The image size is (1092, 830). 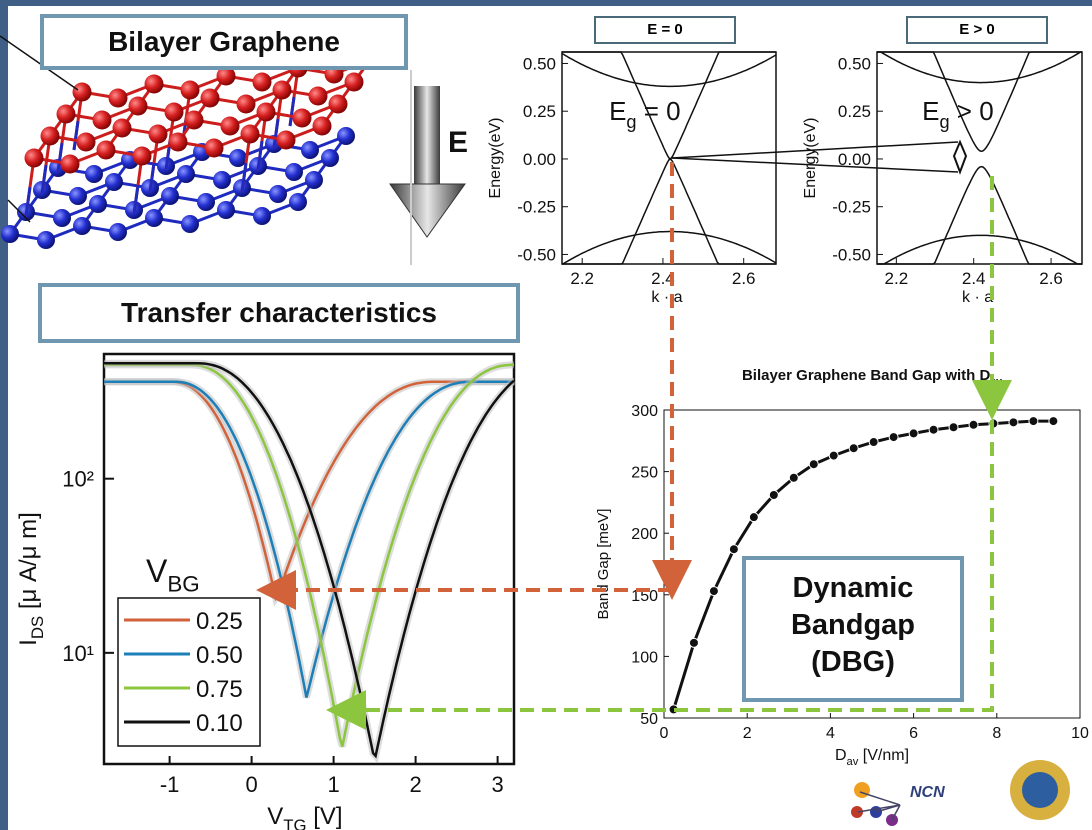 What do you see at coordinates (1080, 733) in the screenshot?
I see `x-tick-label: 10` at bounding box center [1080, 733].